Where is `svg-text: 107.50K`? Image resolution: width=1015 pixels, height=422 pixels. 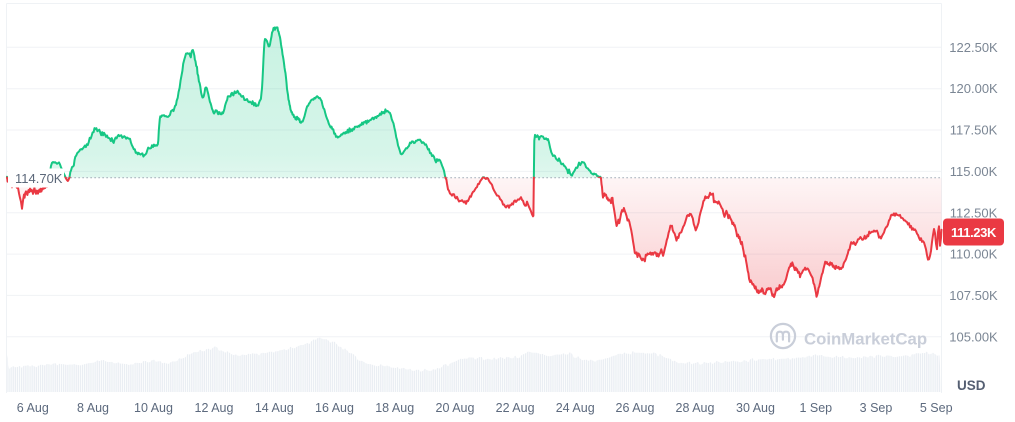 svg-text: 107.50K is located at coordinates (973, 295).